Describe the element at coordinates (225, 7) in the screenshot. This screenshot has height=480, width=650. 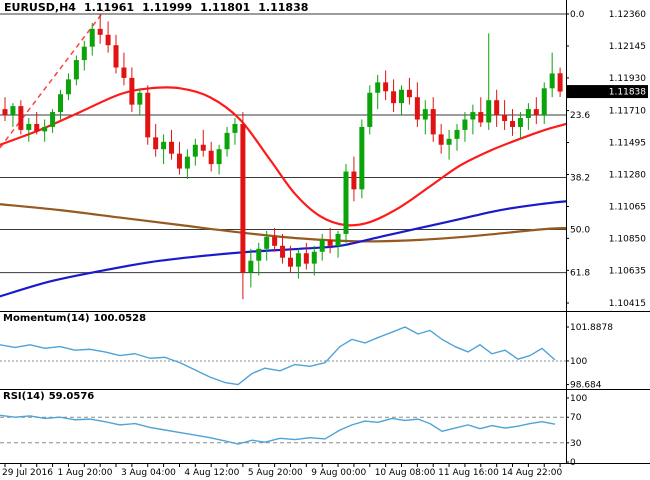
I see `ohlc-low-value: 1.11801` at that location.